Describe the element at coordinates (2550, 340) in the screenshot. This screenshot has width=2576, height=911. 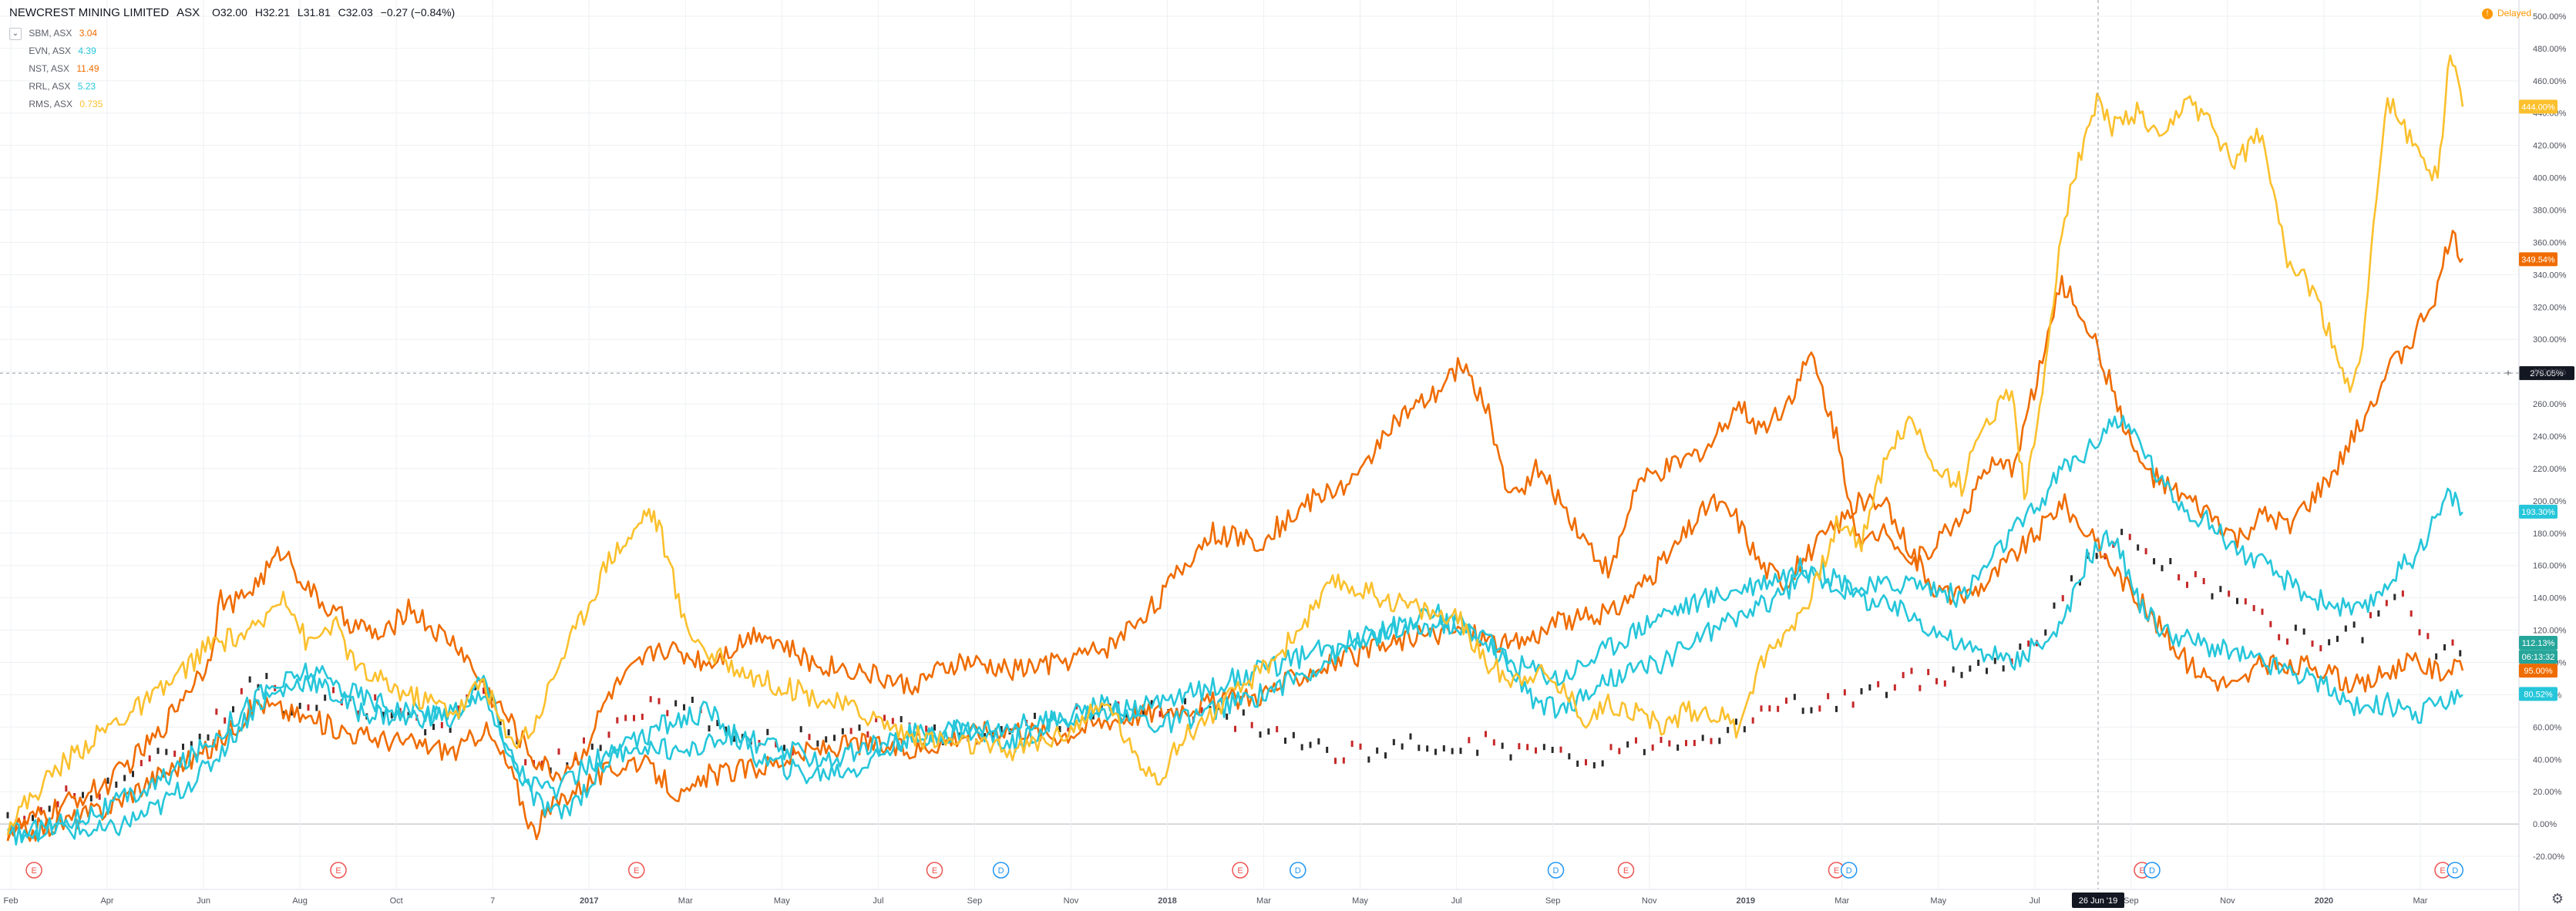
I see `y-tick-label: 300.00%` at that location.